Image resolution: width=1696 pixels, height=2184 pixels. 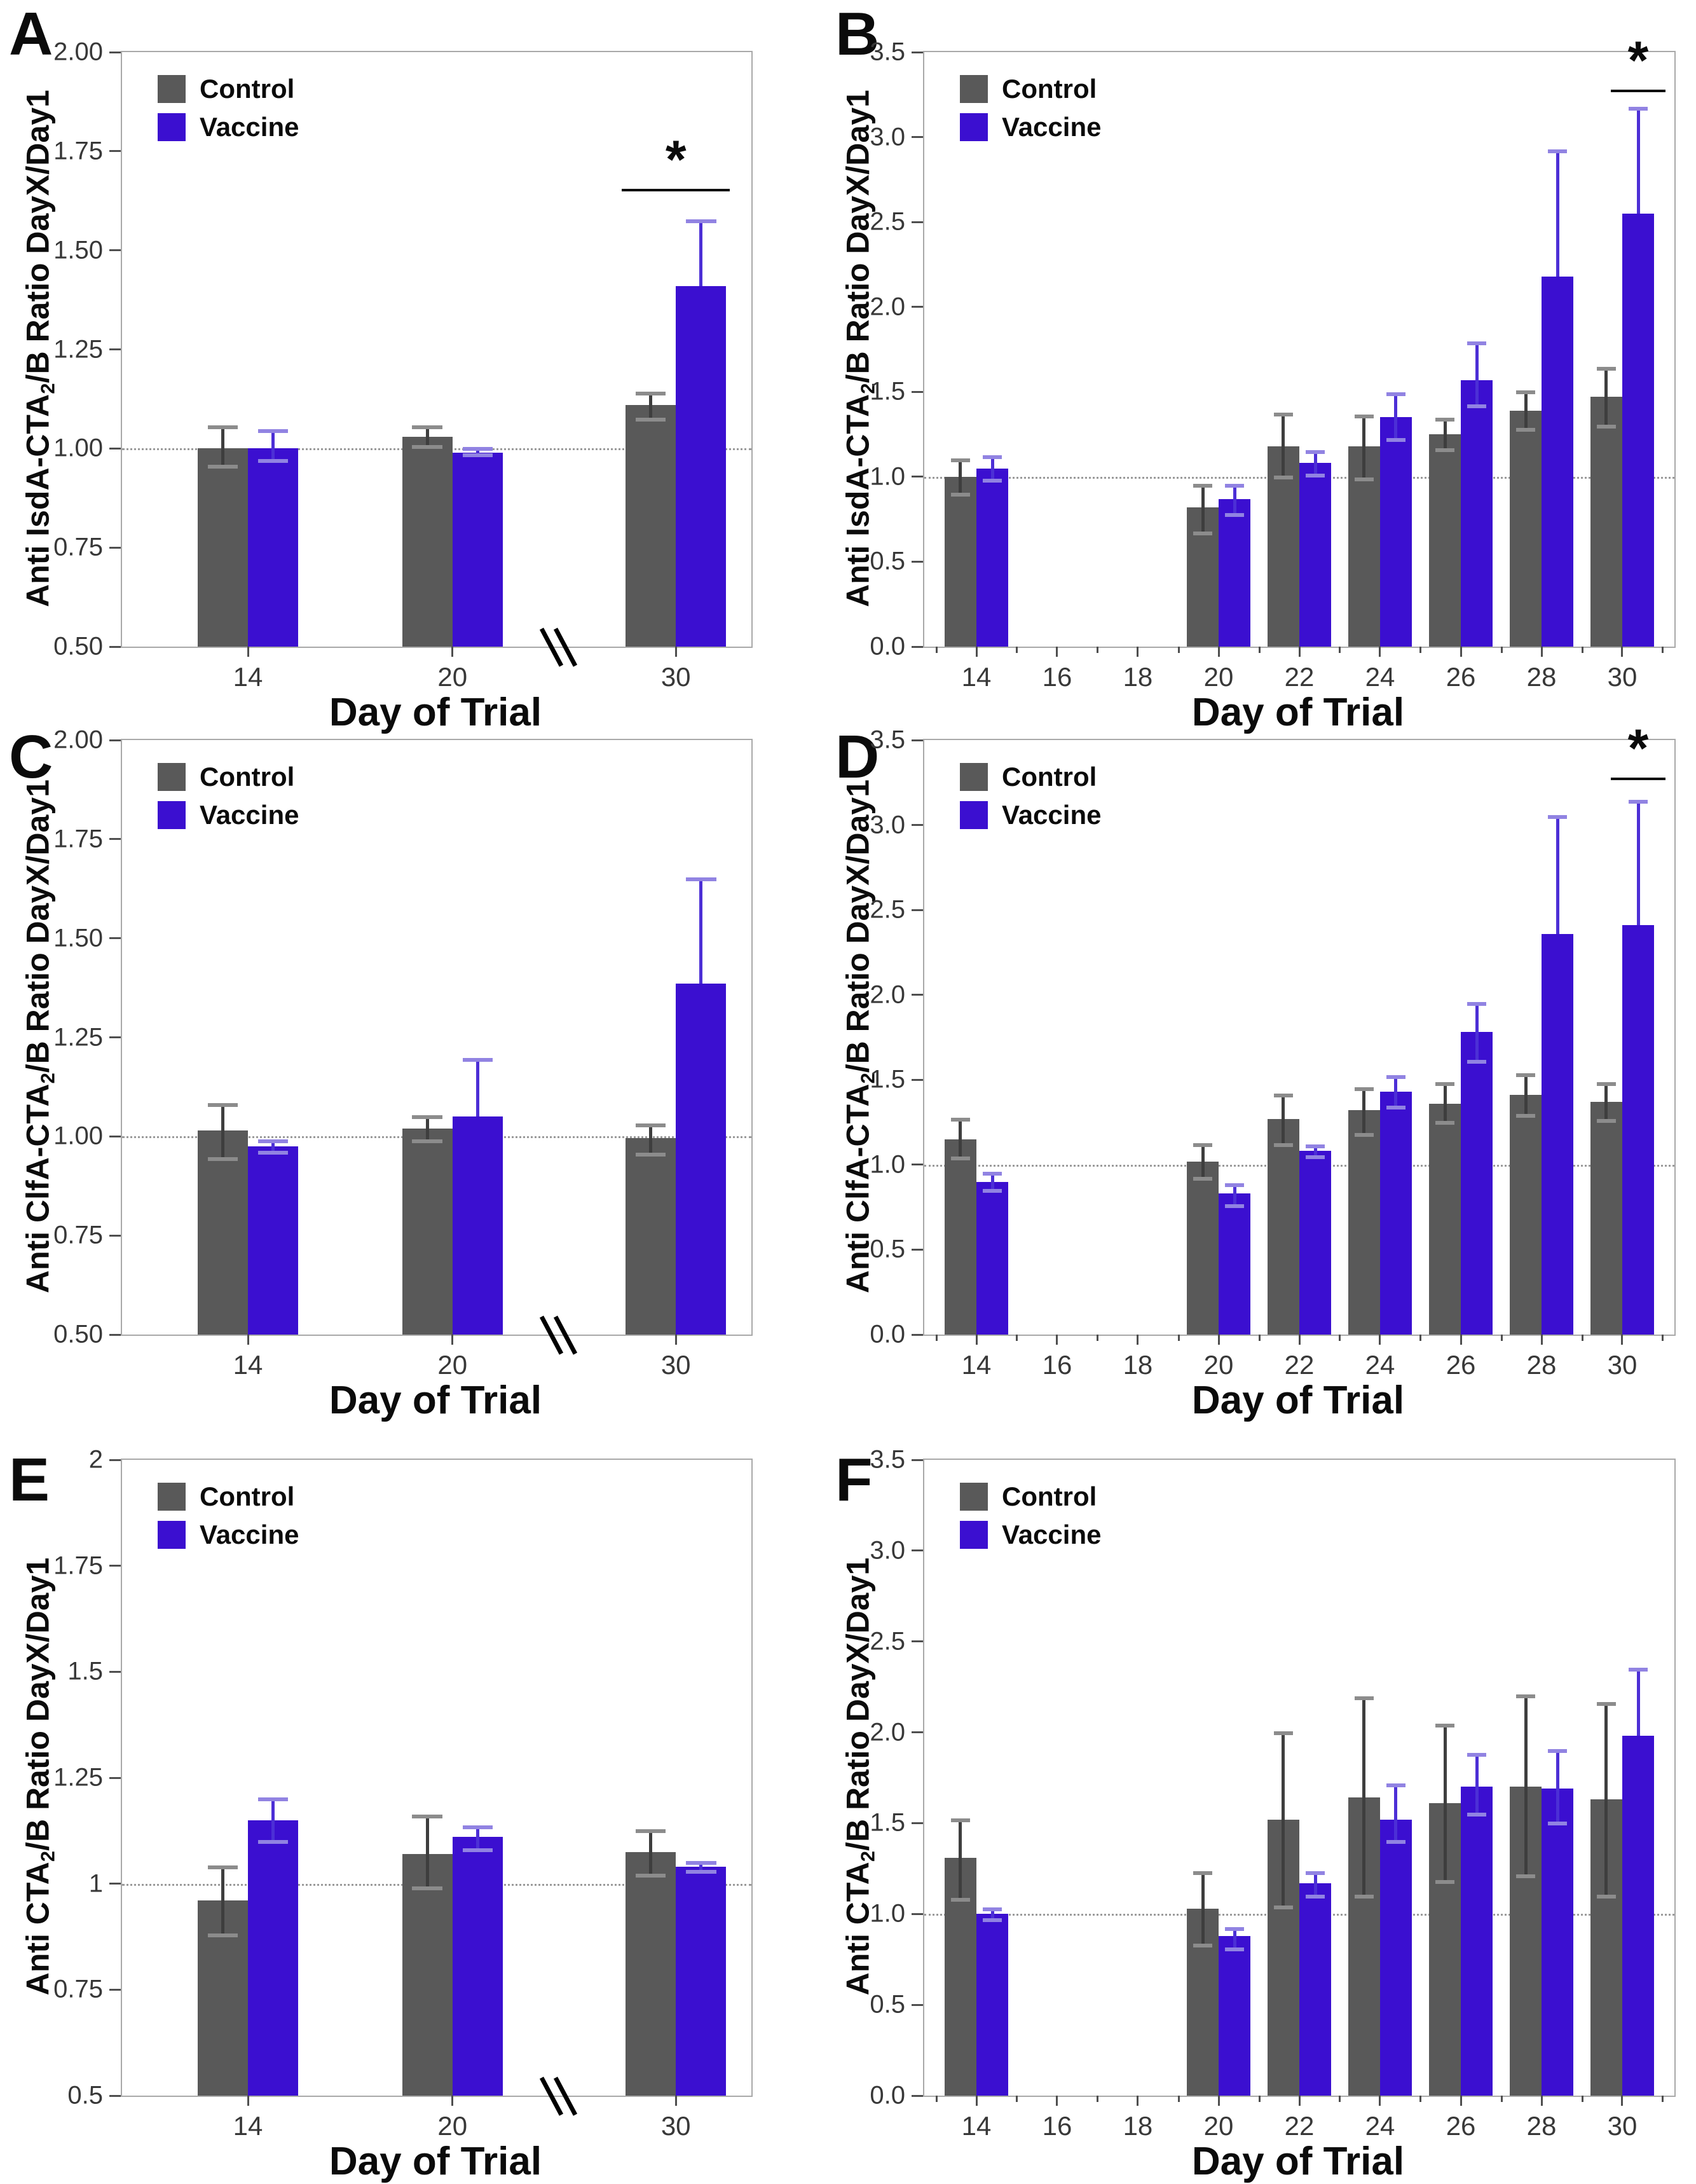 I want to click on y-tick-label: 1.75, so click(x=78, y=1565).